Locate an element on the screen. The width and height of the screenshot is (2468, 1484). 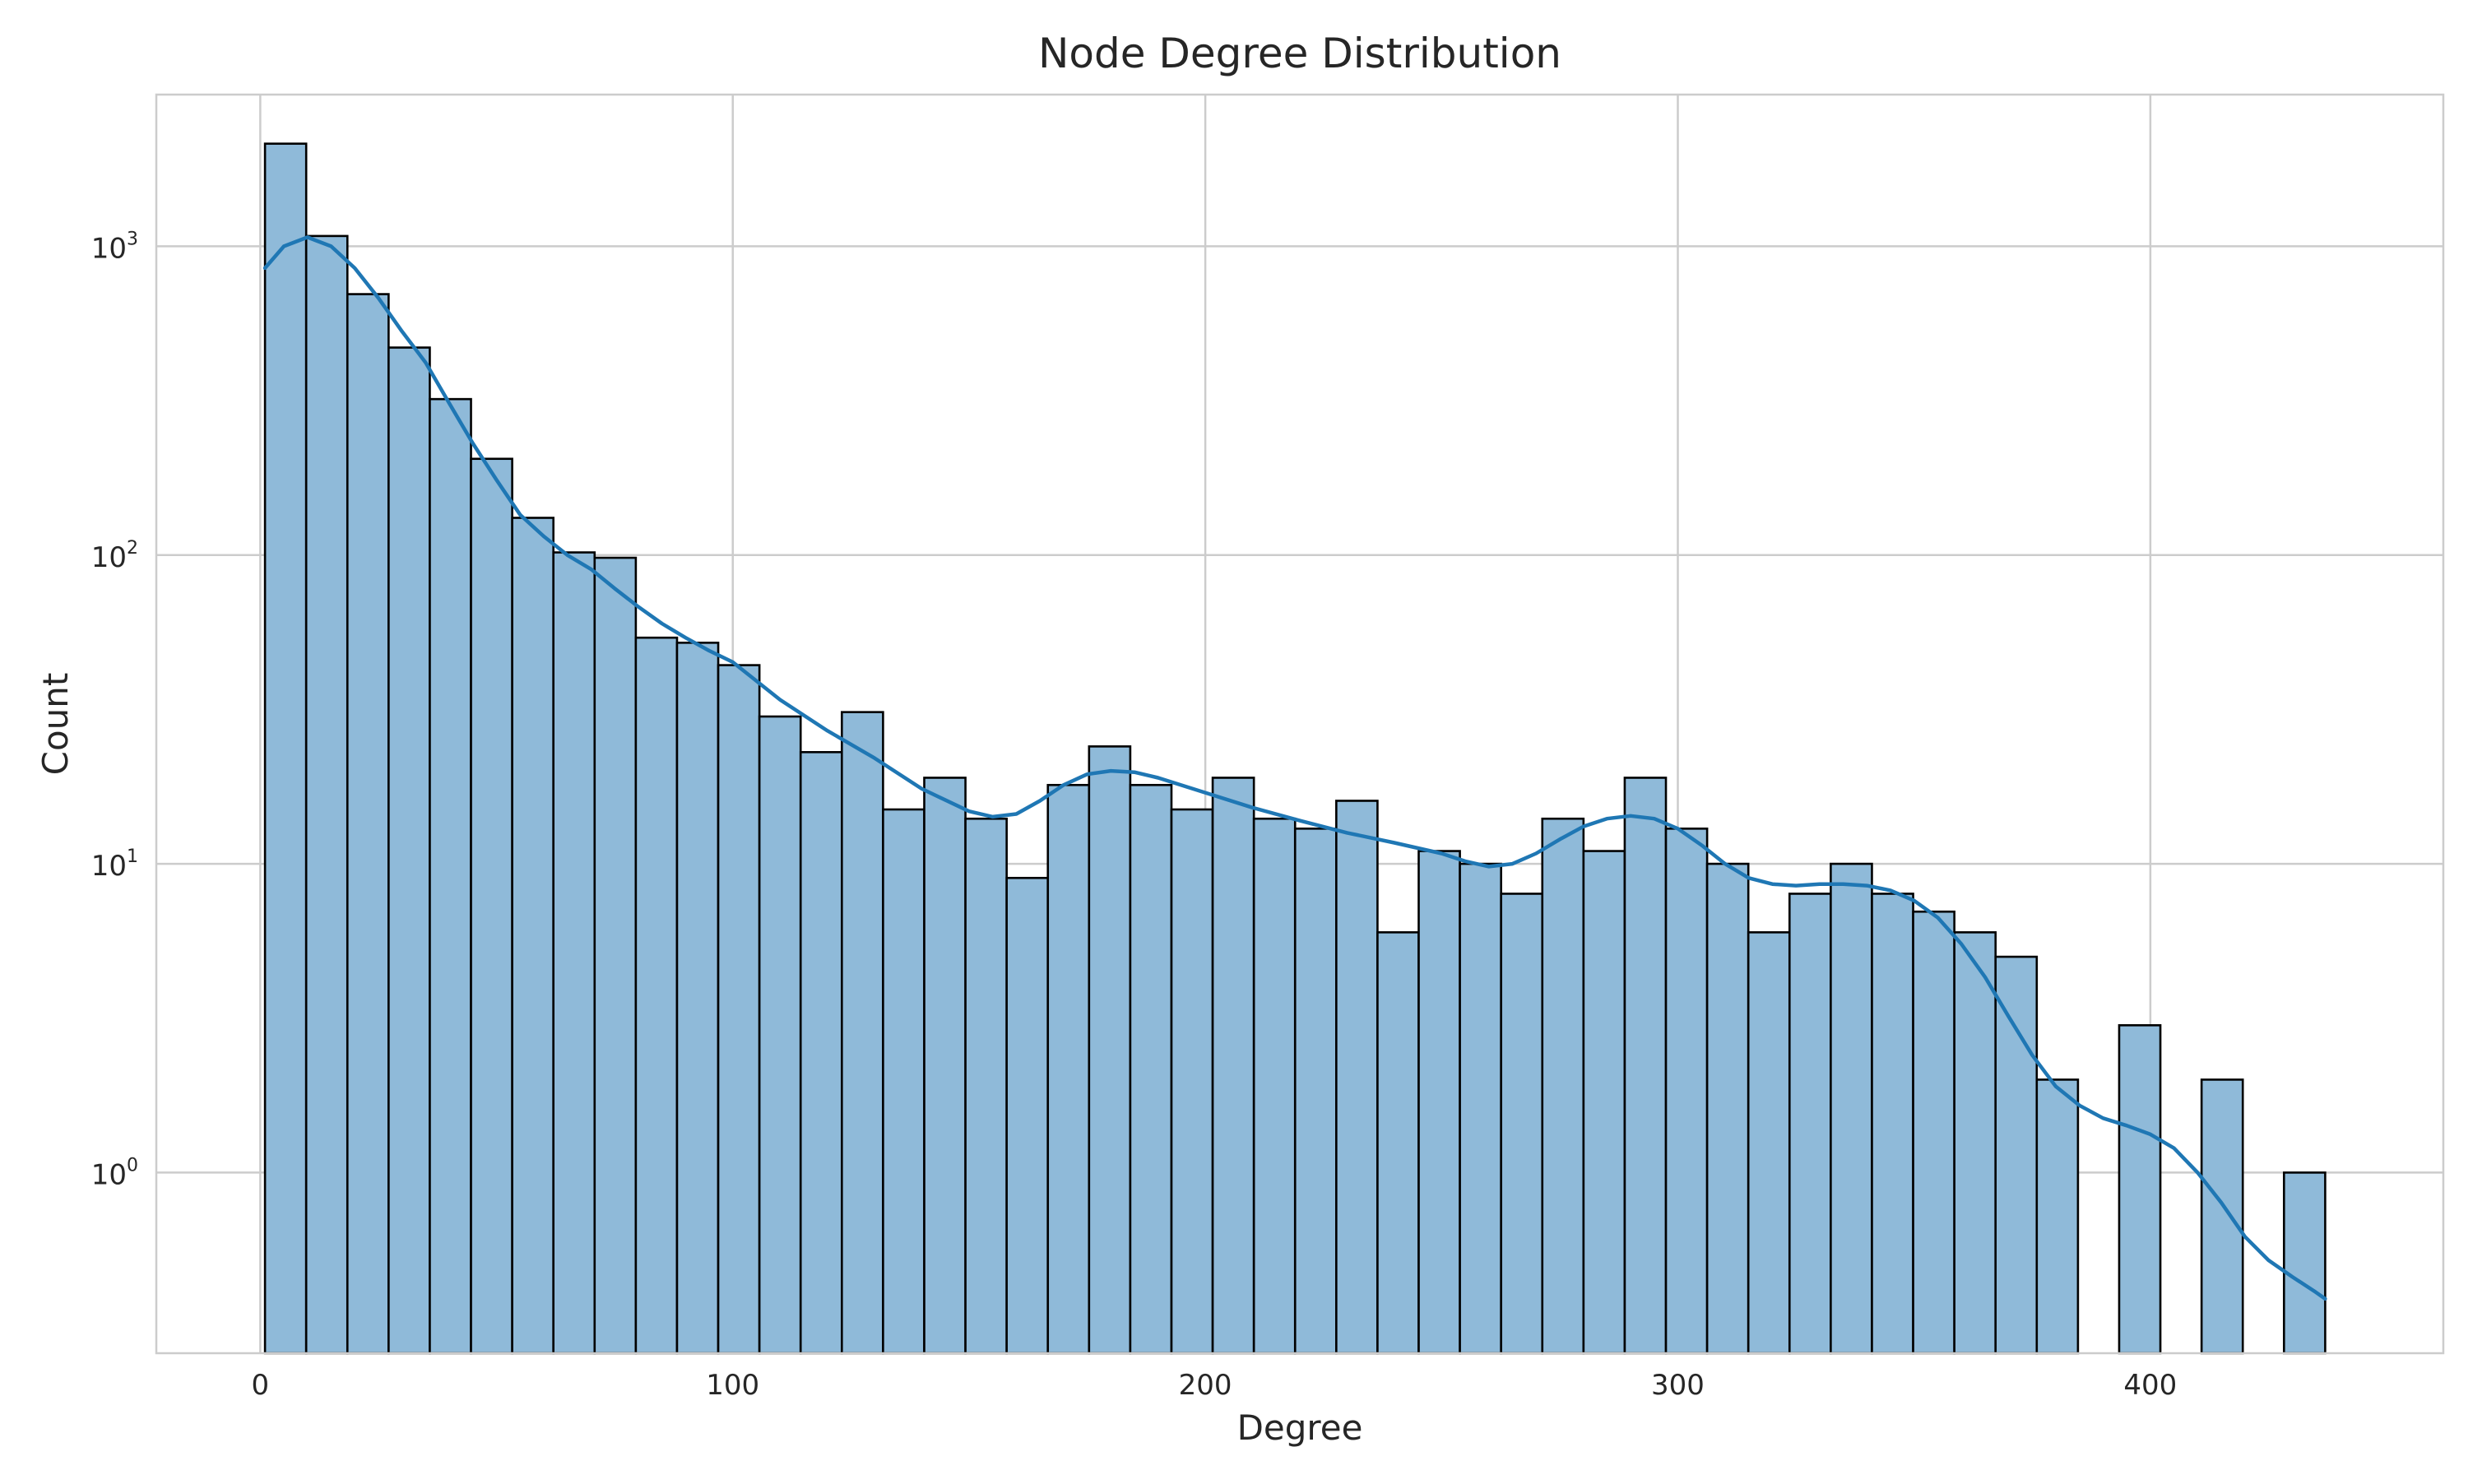
x-axis-label: Degree is located at coordinates (1300, 1427).